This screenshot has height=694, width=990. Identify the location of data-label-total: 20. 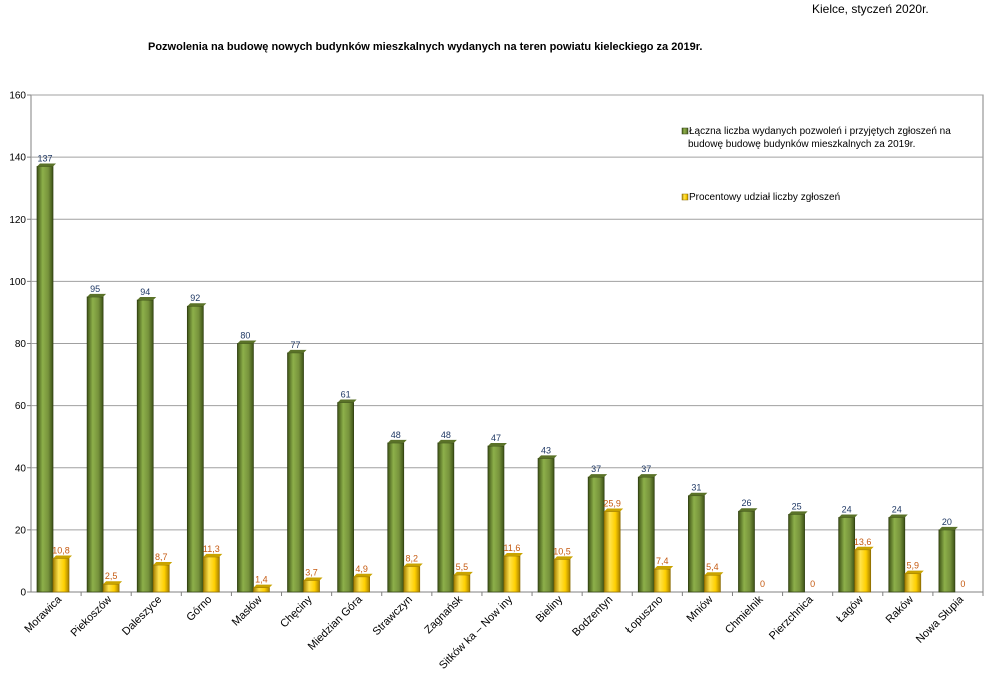
(947, 522).